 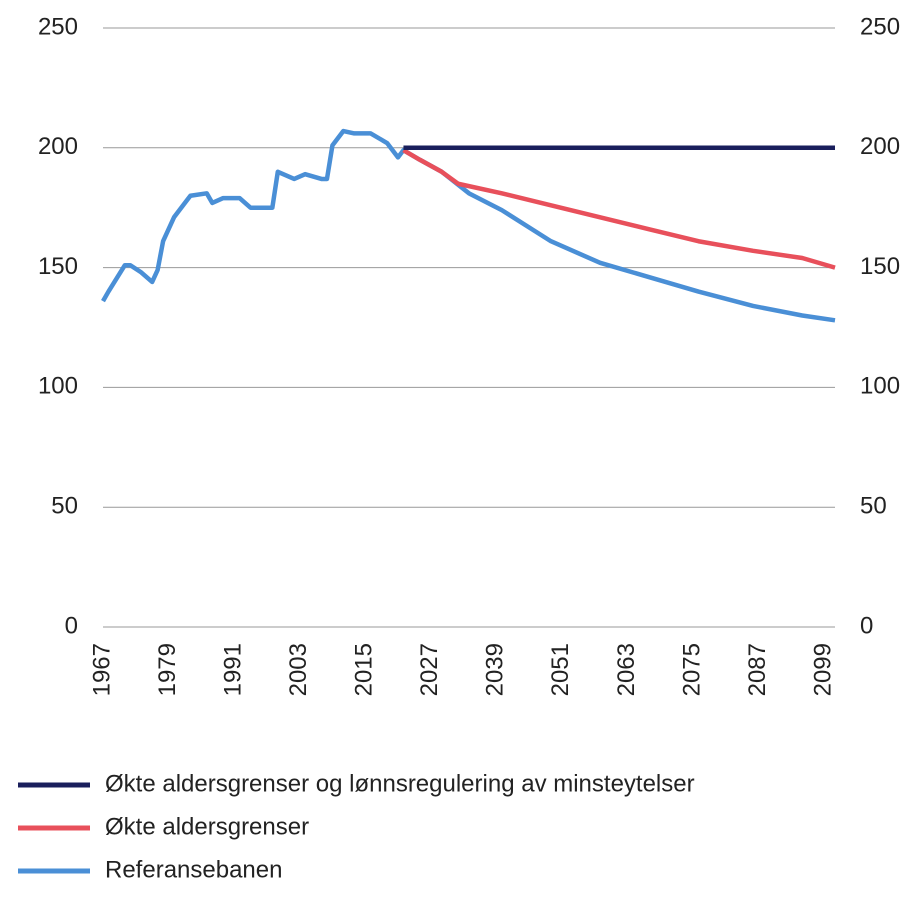 I want to click on y-tick-label: 200, so click(x=58, y=146).